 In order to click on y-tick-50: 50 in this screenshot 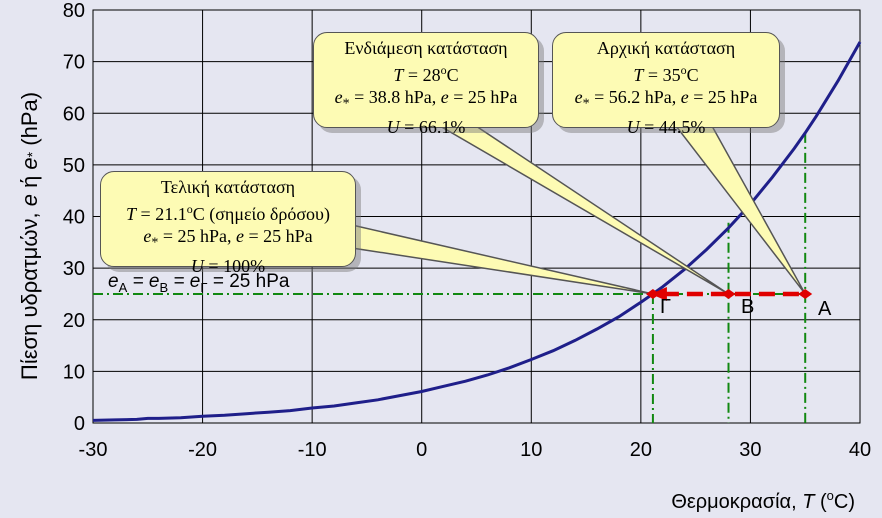, I will do `click(74, 166)`.